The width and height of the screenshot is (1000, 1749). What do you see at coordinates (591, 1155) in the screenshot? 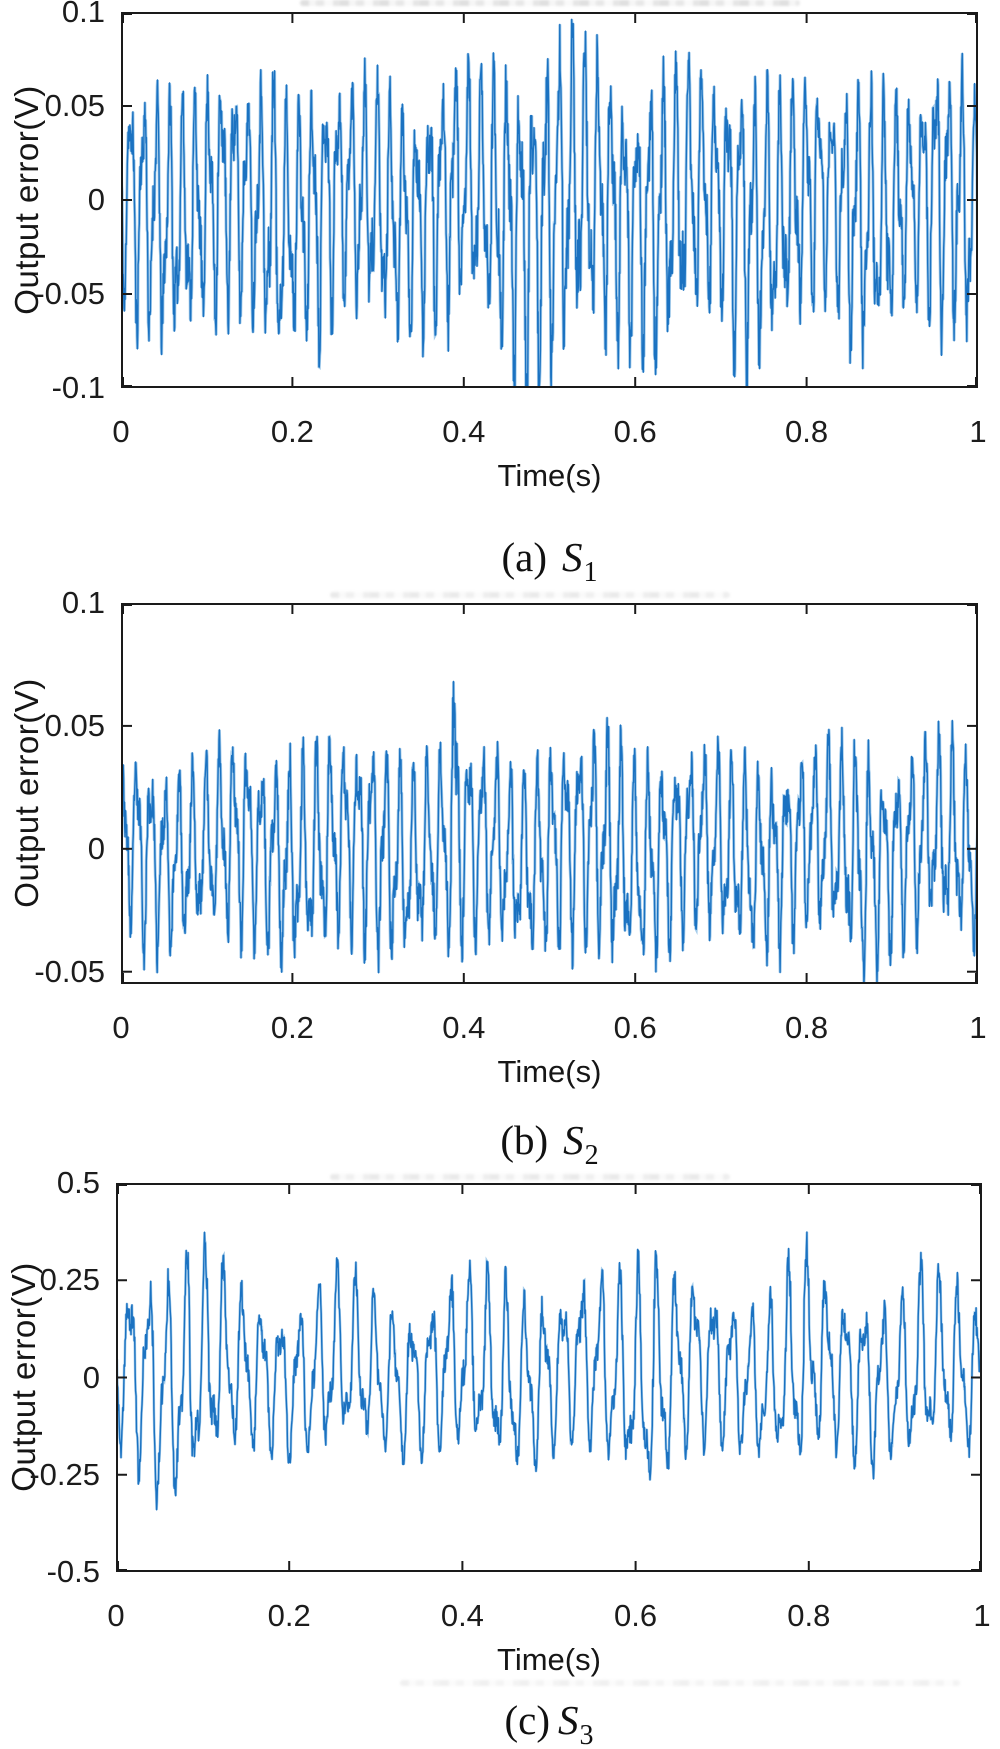
I see `caption-subscript: 2` at bounding box center [591, 1155].